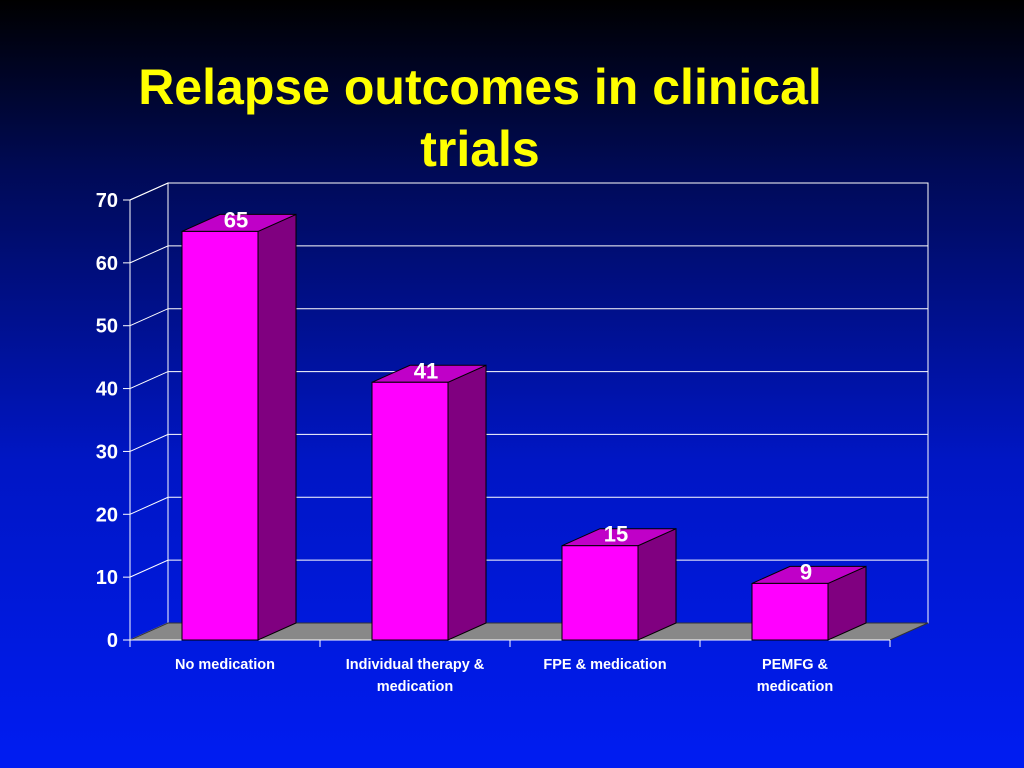 The height and width of the screenshot is (768, 1024). What do you see at coordinates (806, 571) in the screenshot?
I see `data-label: 9` at bounding box center [806, 571].